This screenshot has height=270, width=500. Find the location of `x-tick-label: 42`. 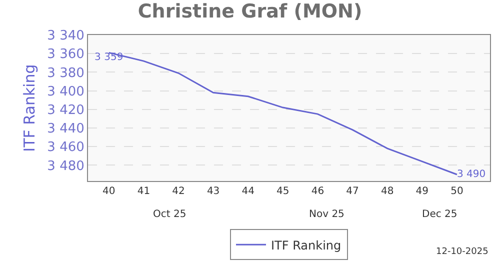

x-tick-label: 42 is located at coordinates (178, 191).